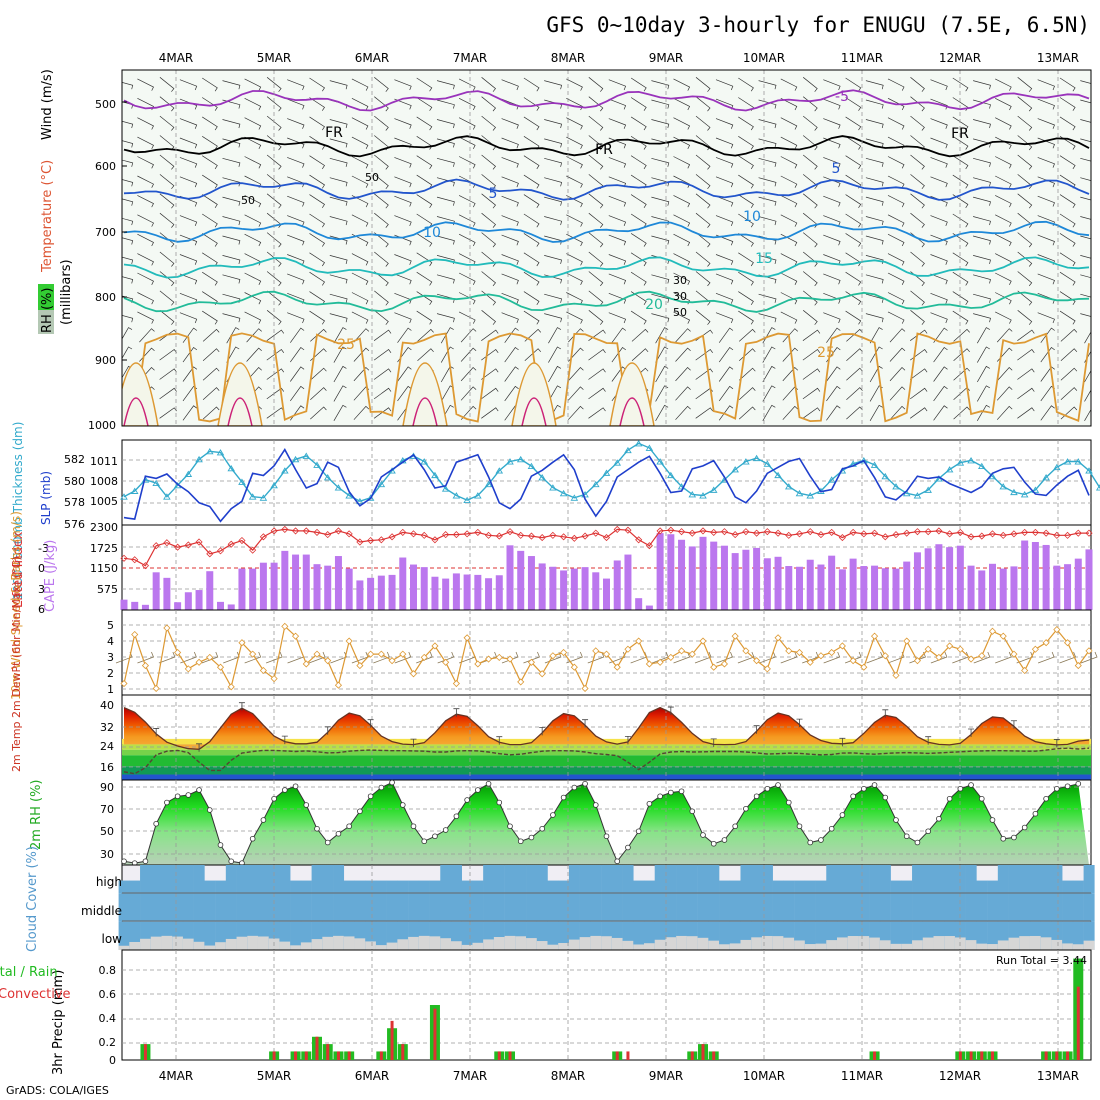  What do you see at coordinates (50, 576) in the screenshot?
I see `cape-axis-label: CAPE (J/kg)` at bounding box center [50, 576].